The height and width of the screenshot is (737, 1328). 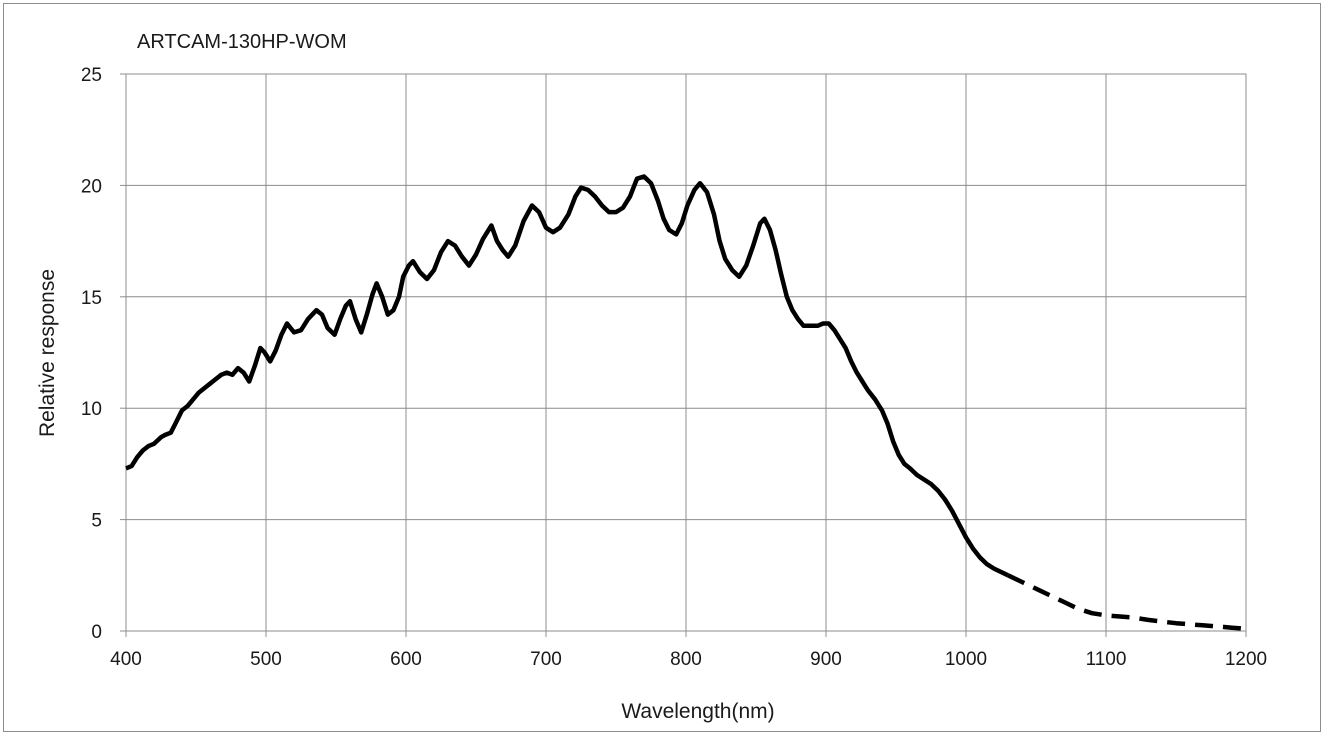 I want to click on y-tick-label: 25, so click(x=91, y=75).